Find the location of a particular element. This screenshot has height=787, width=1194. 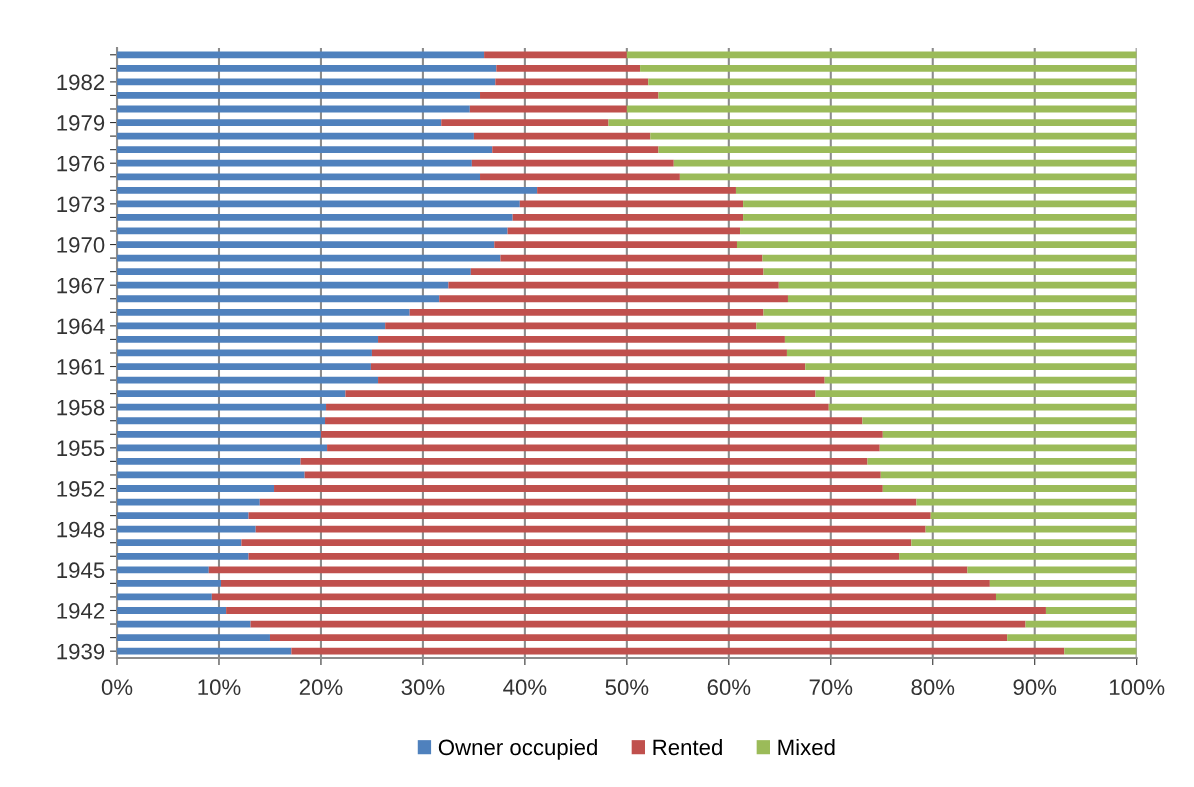

x-tick-label: 30% is located at coordinates (423, 687).